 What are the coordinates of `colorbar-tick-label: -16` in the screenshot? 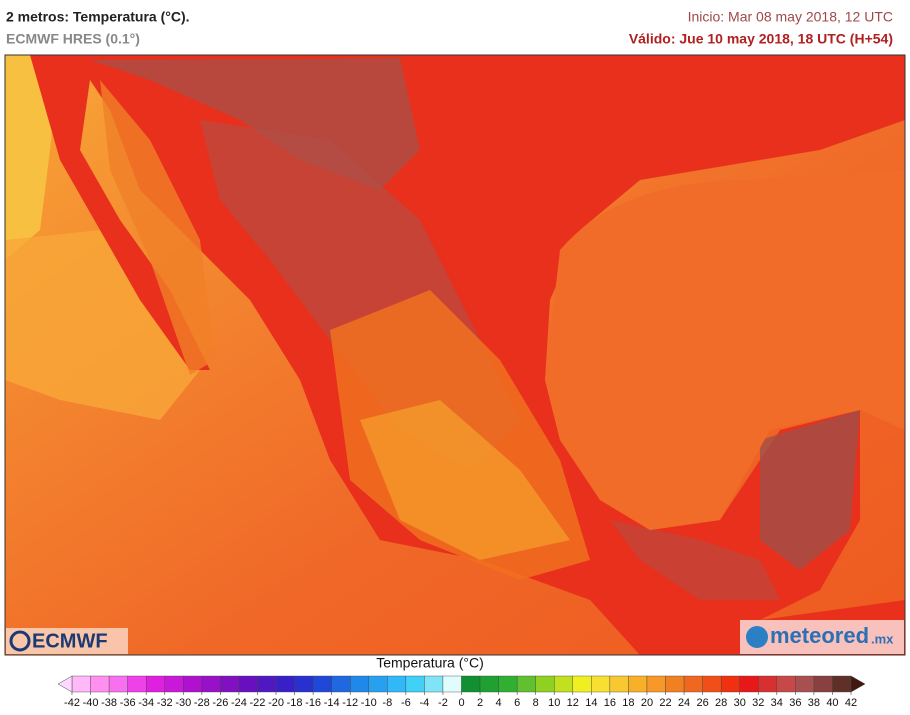 It's located at (313, 703).